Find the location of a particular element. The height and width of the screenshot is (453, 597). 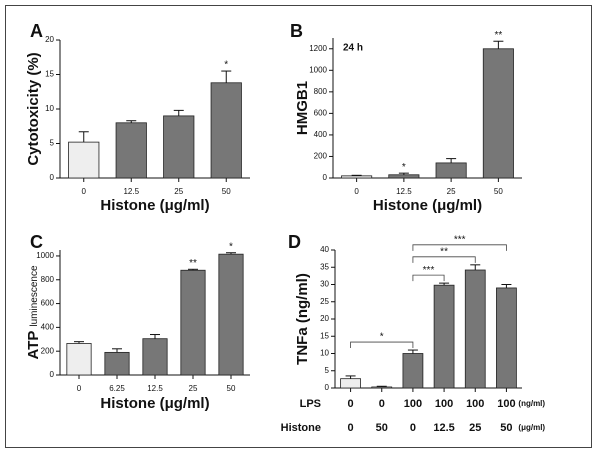

y-axis-label-main: HMGB1 is located at coordinates (302, 108).